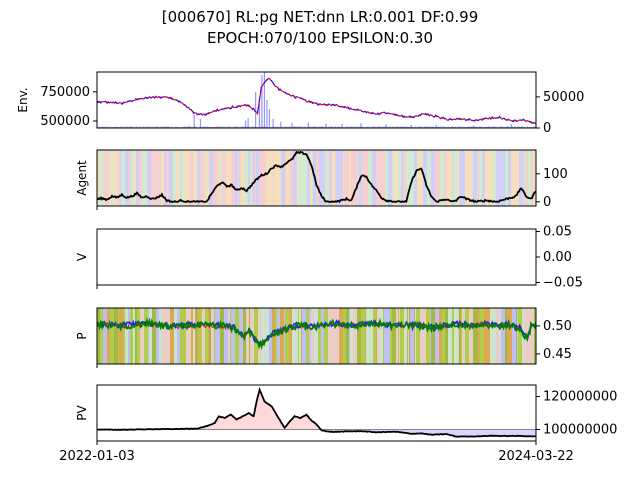  I want to click on agent-ylabel: Agent, so click(82, 178).